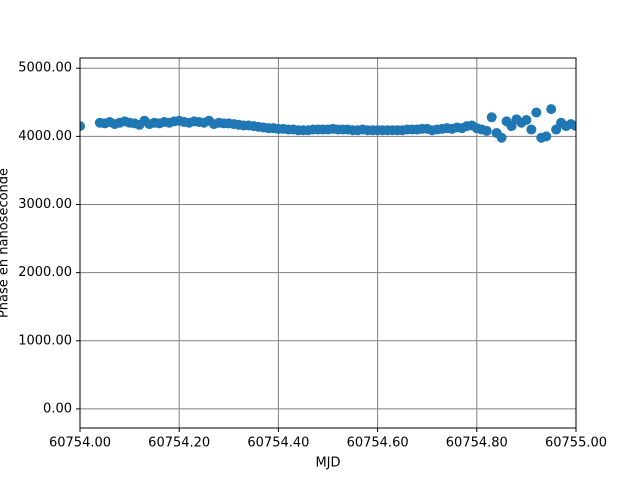 The height and width of the screenshot is (480, 640). What do you see at coordinates (576, 443) in the screenshot?
I see `x-tick-label: 60755.00` at bounding box center [576, 443].